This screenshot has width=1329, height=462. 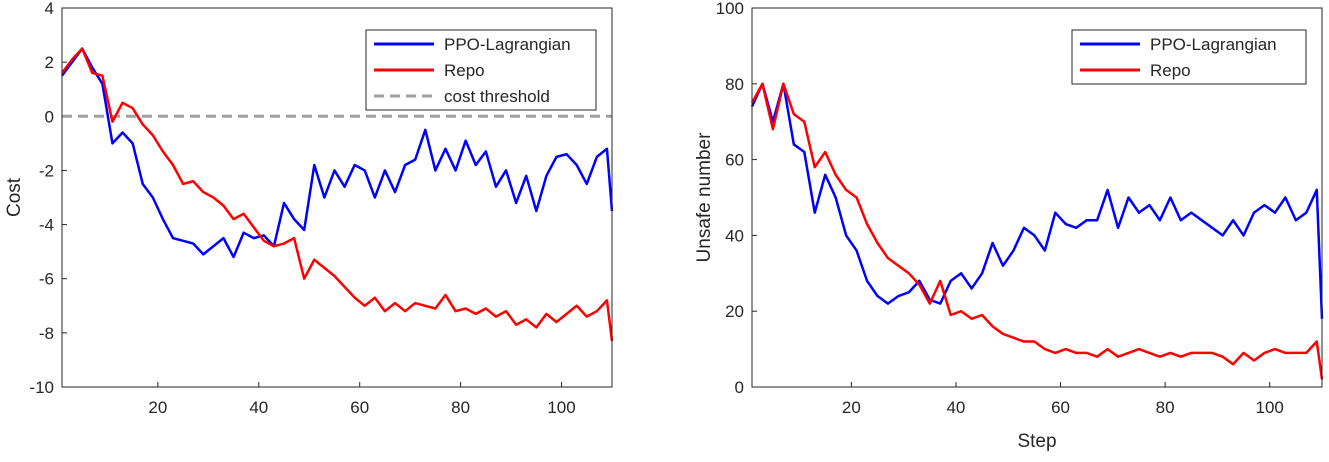 I want to click on y-tick-label: 100, so click(x=730, y=9).